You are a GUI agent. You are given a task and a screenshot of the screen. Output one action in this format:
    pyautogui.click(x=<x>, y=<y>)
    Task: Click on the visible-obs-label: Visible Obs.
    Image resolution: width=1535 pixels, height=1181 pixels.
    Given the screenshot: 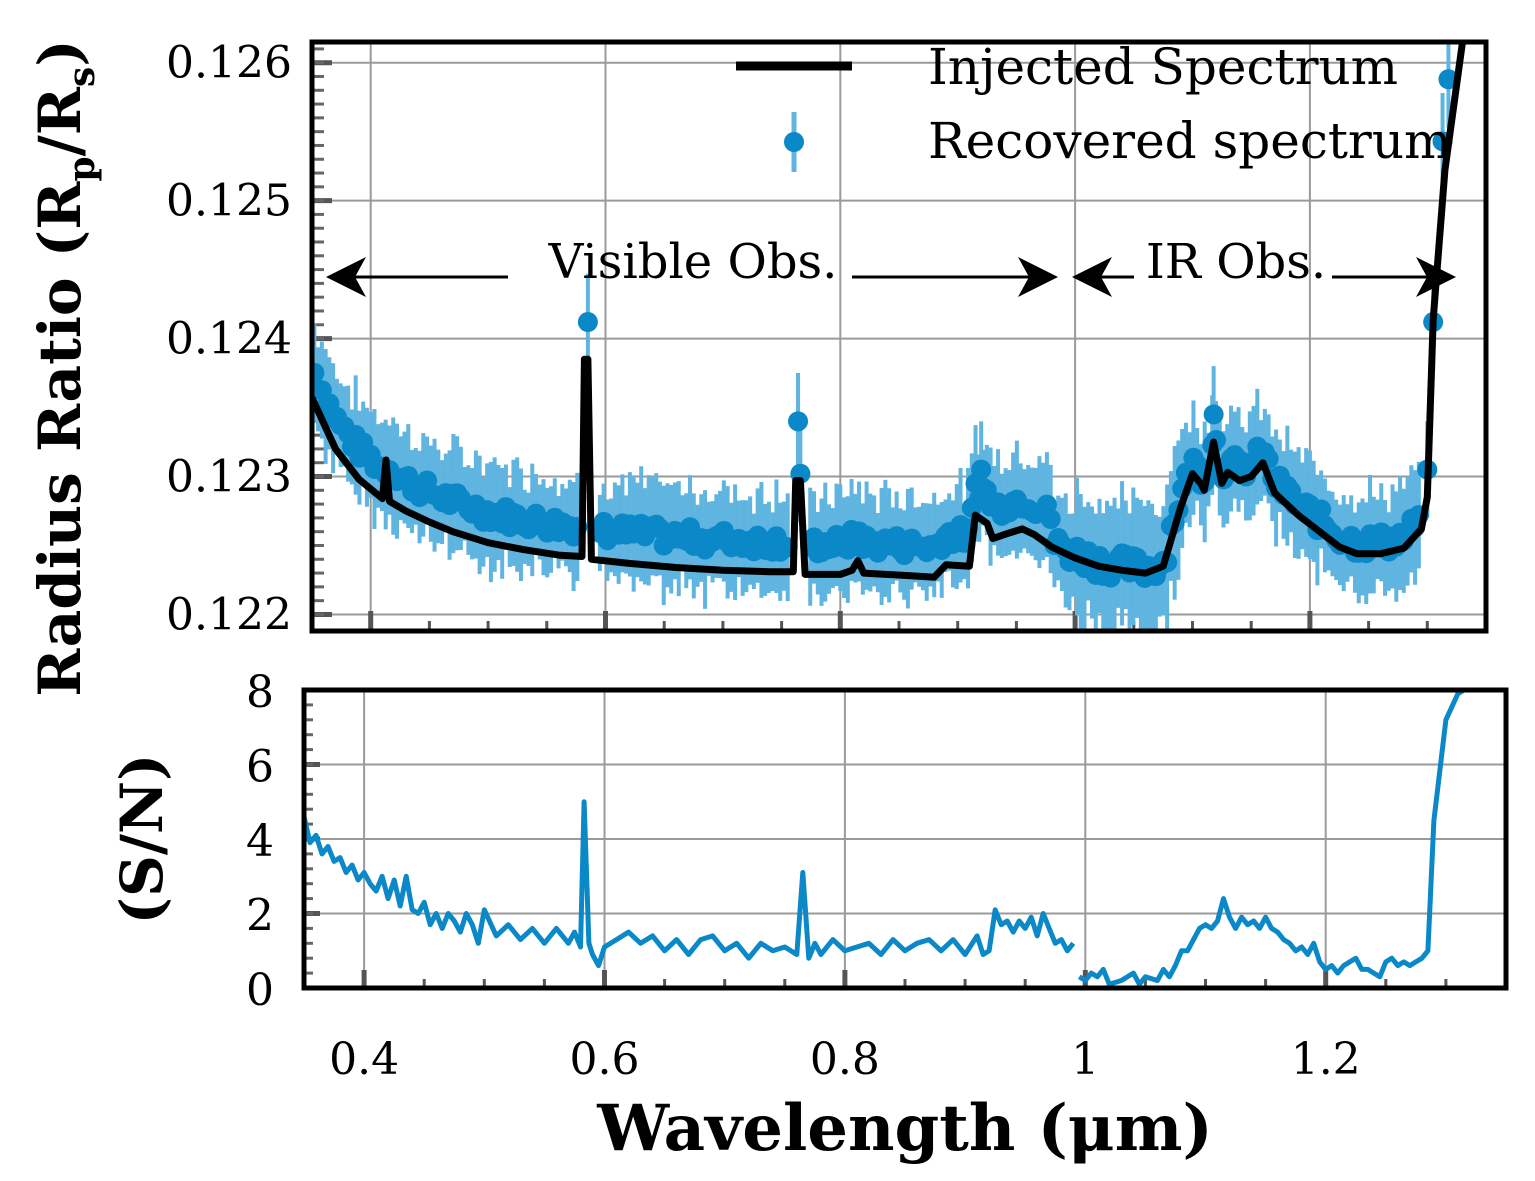 What is the action you would take?
    pyautogui.click(x=693, y=262)
    